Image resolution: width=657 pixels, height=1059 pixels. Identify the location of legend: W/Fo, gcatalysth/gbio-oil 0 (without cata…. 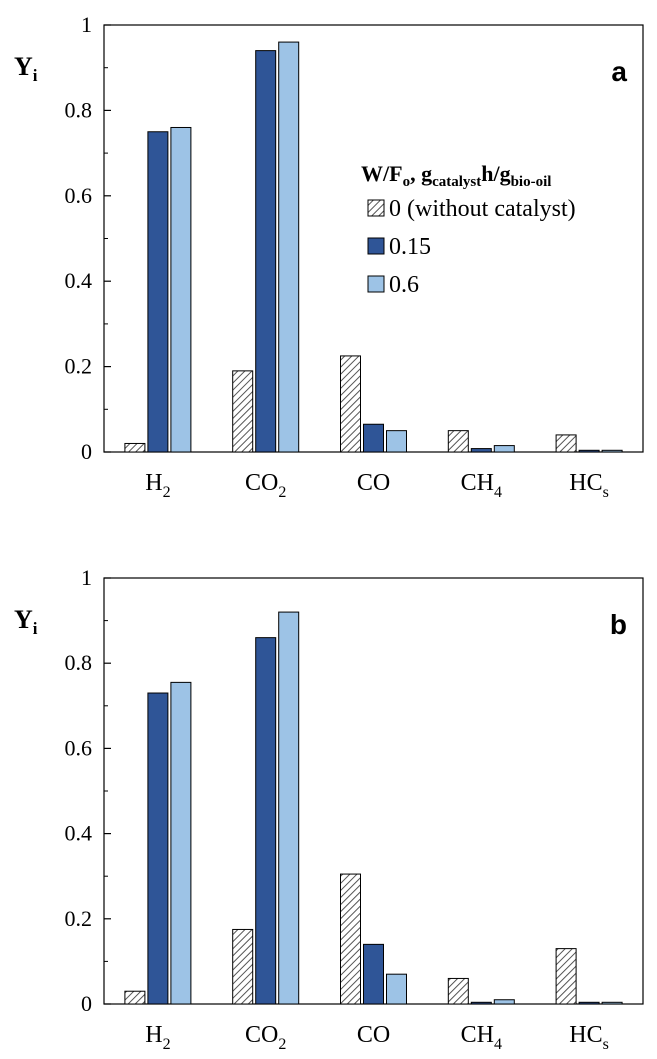
(468, 229).